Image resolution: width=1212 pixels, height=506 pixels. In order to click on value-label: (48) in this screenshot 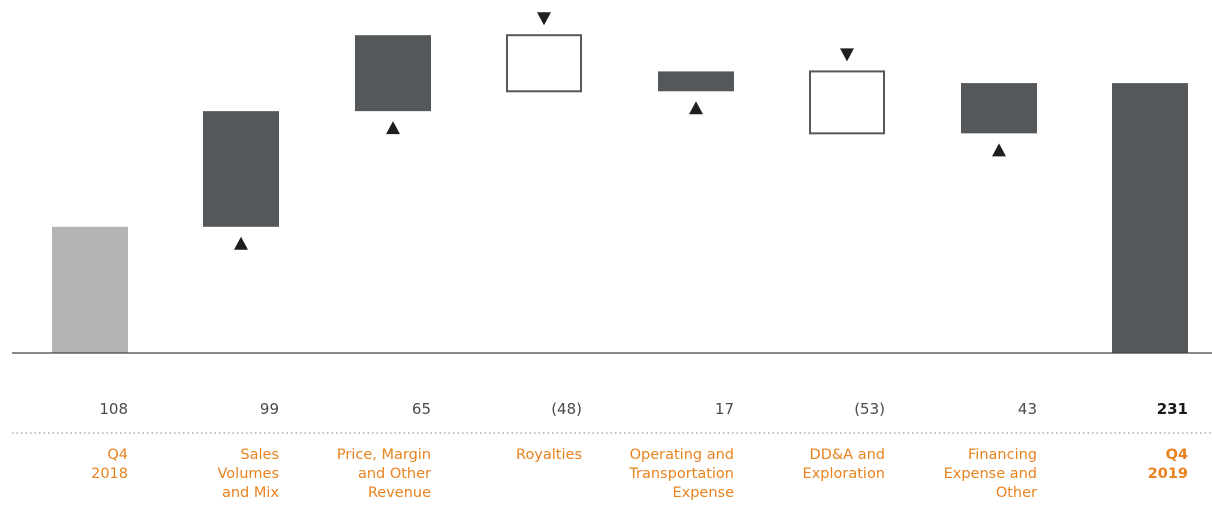, I will do `click(566, 409)`.